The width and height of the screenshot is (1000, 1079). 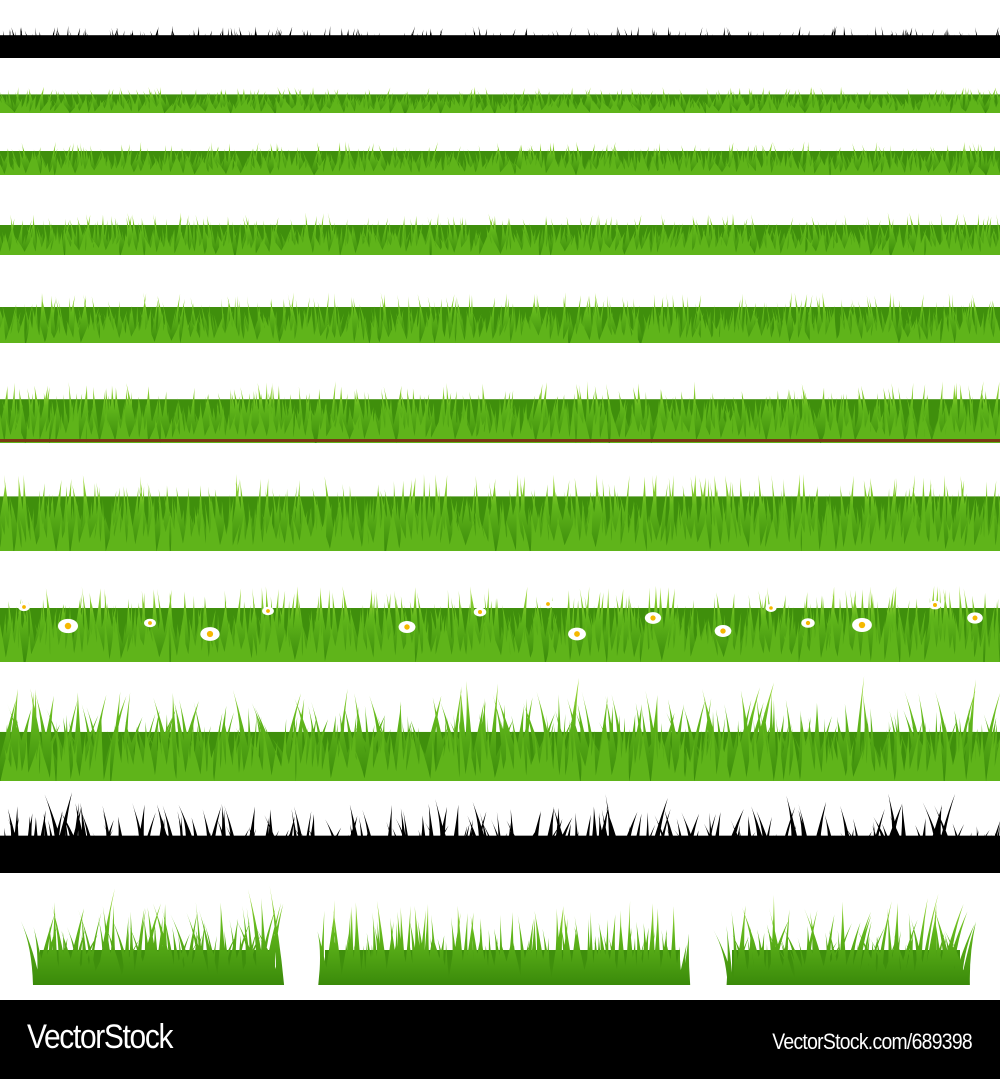 I want to click on grass-clump-center, so click(x=504, y=942).